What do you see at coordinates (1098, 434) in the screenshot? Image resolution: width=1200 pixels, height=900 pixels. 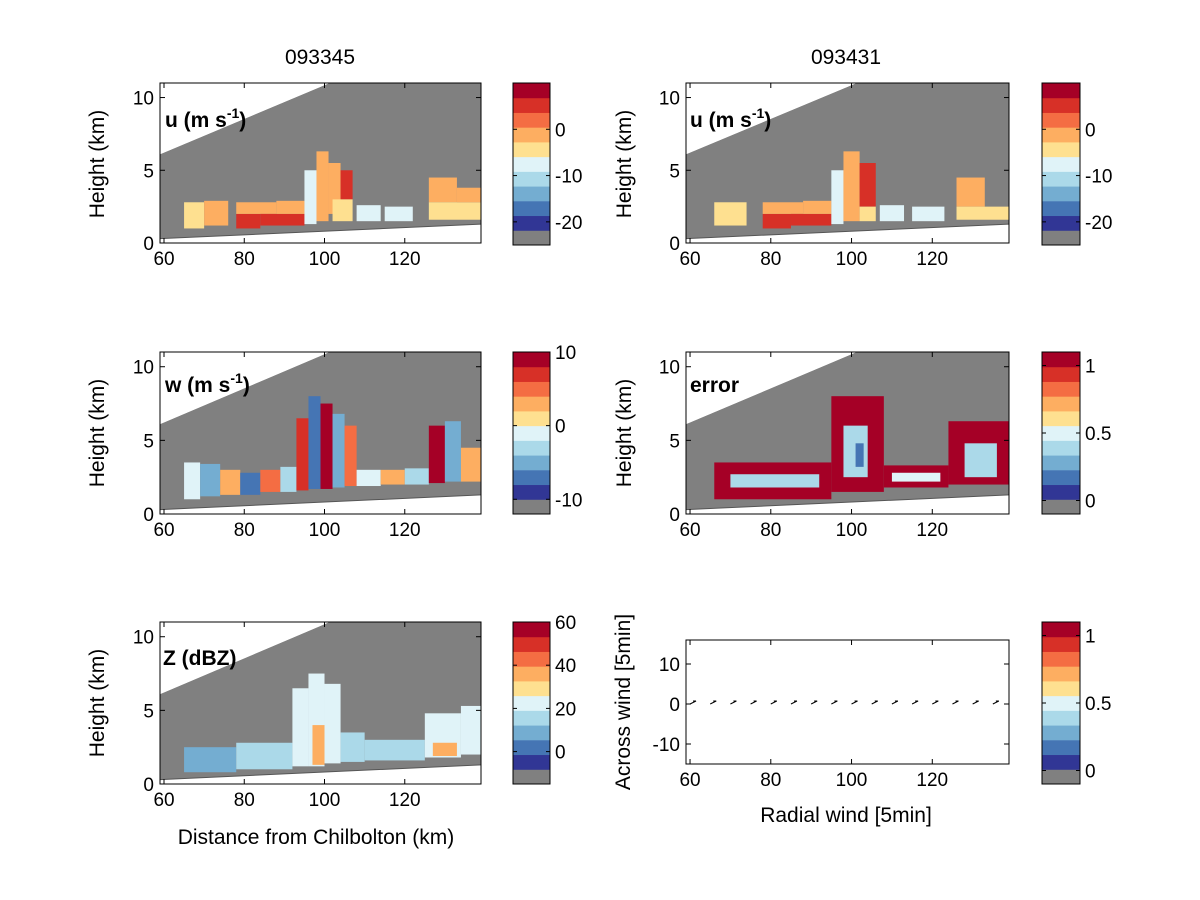 I see `colorbar-tick-label: 0.5` at bounding box center [1098, 434].